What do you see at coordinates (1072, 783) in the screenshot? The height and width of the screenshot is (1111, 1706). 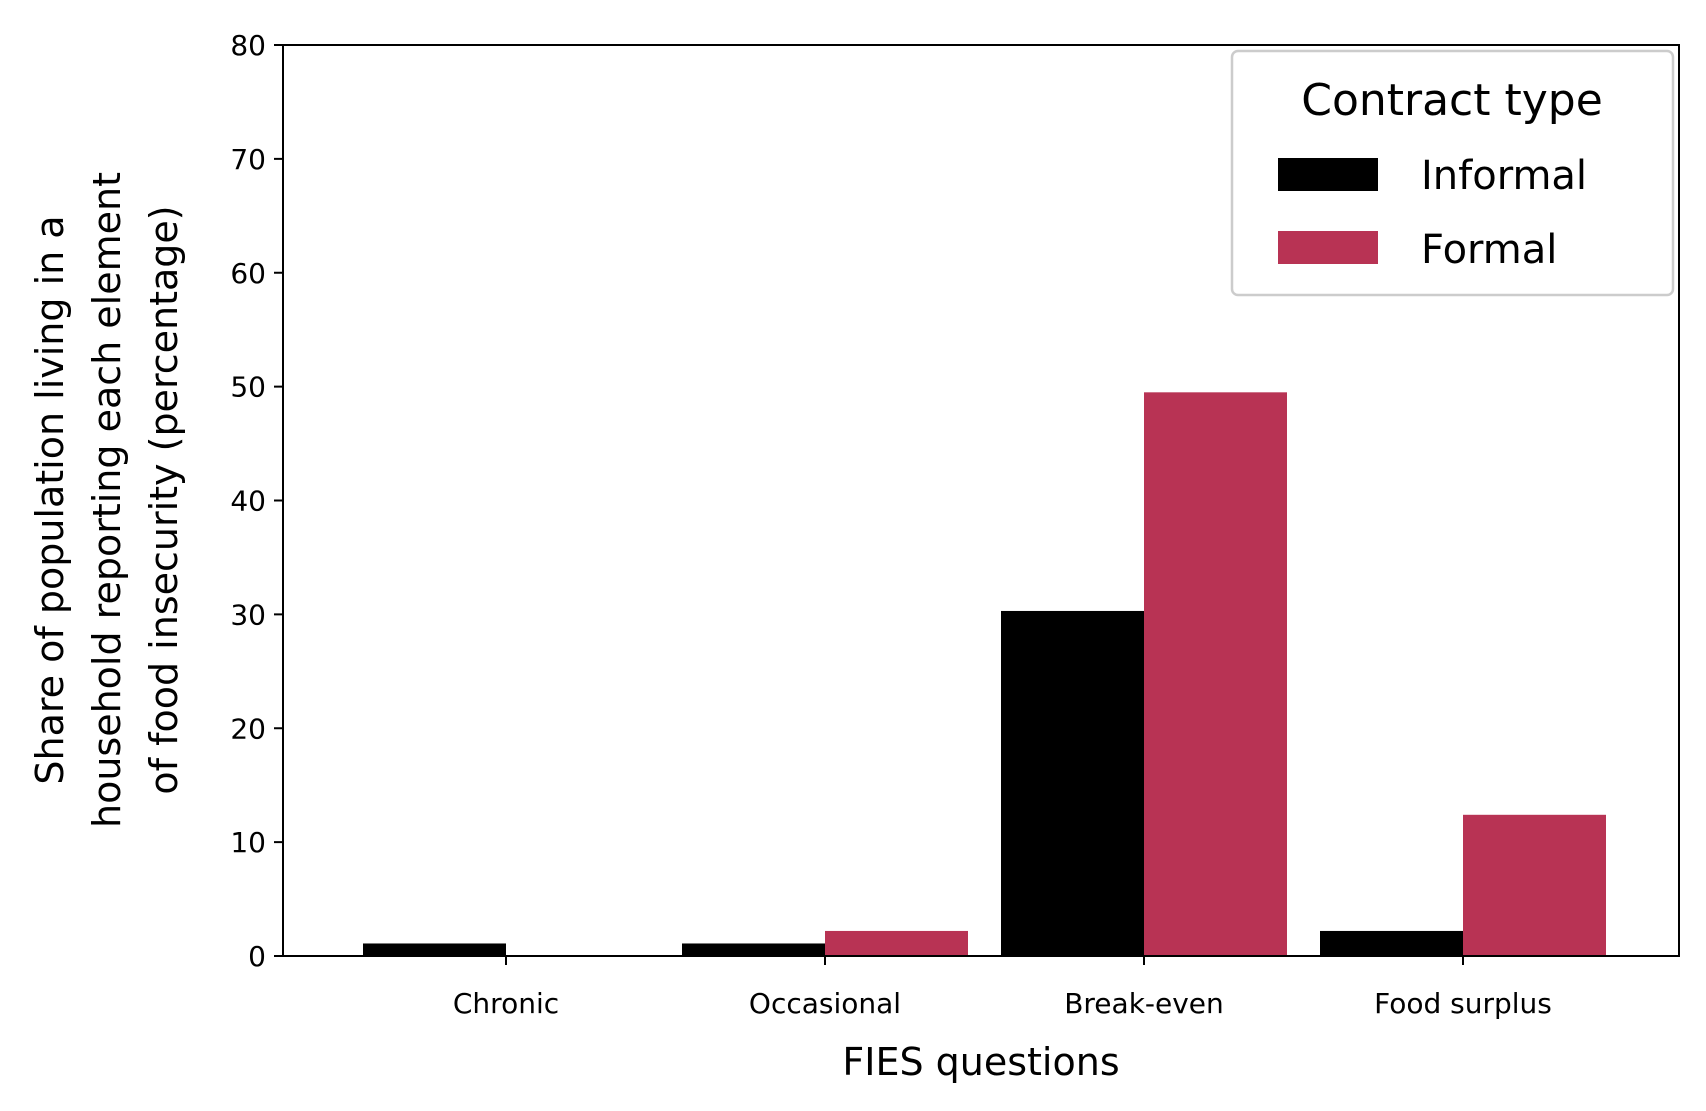 I see `bar-informal-break-even` at bounding box center [1072, 783].